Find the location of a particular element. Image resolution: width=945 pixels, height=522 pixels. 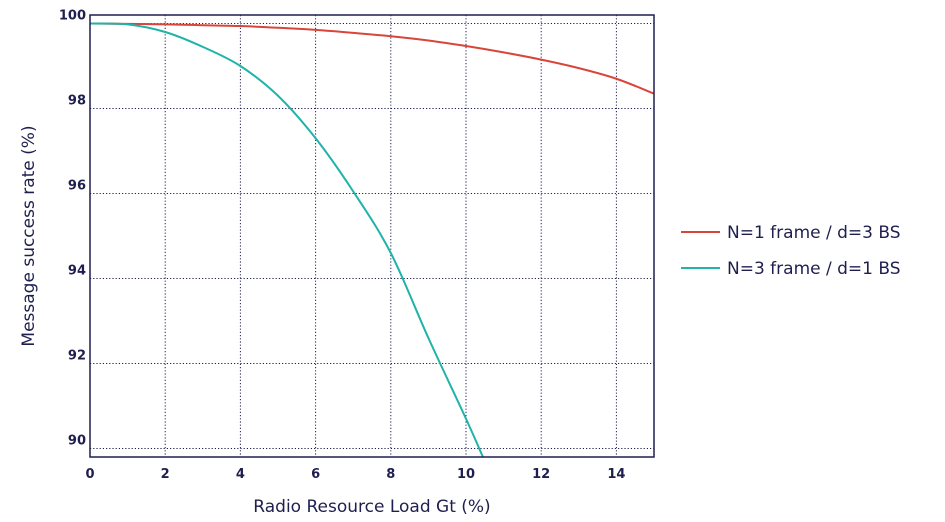

y-tick-label: 92 is located at coordinates (77, 356).